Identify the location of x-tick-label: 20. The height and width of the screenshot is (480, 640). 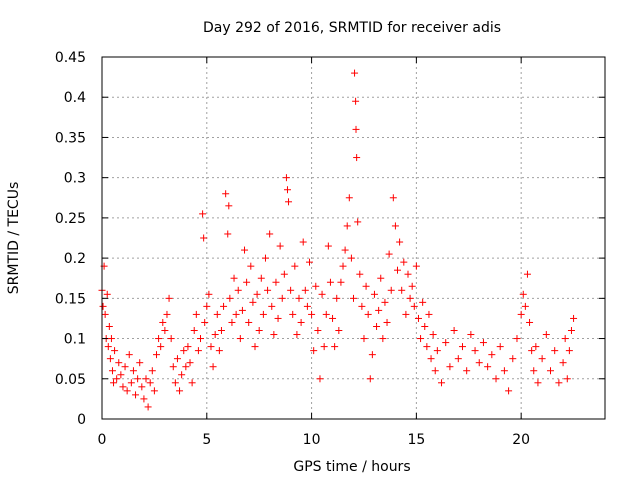
(521, 440).